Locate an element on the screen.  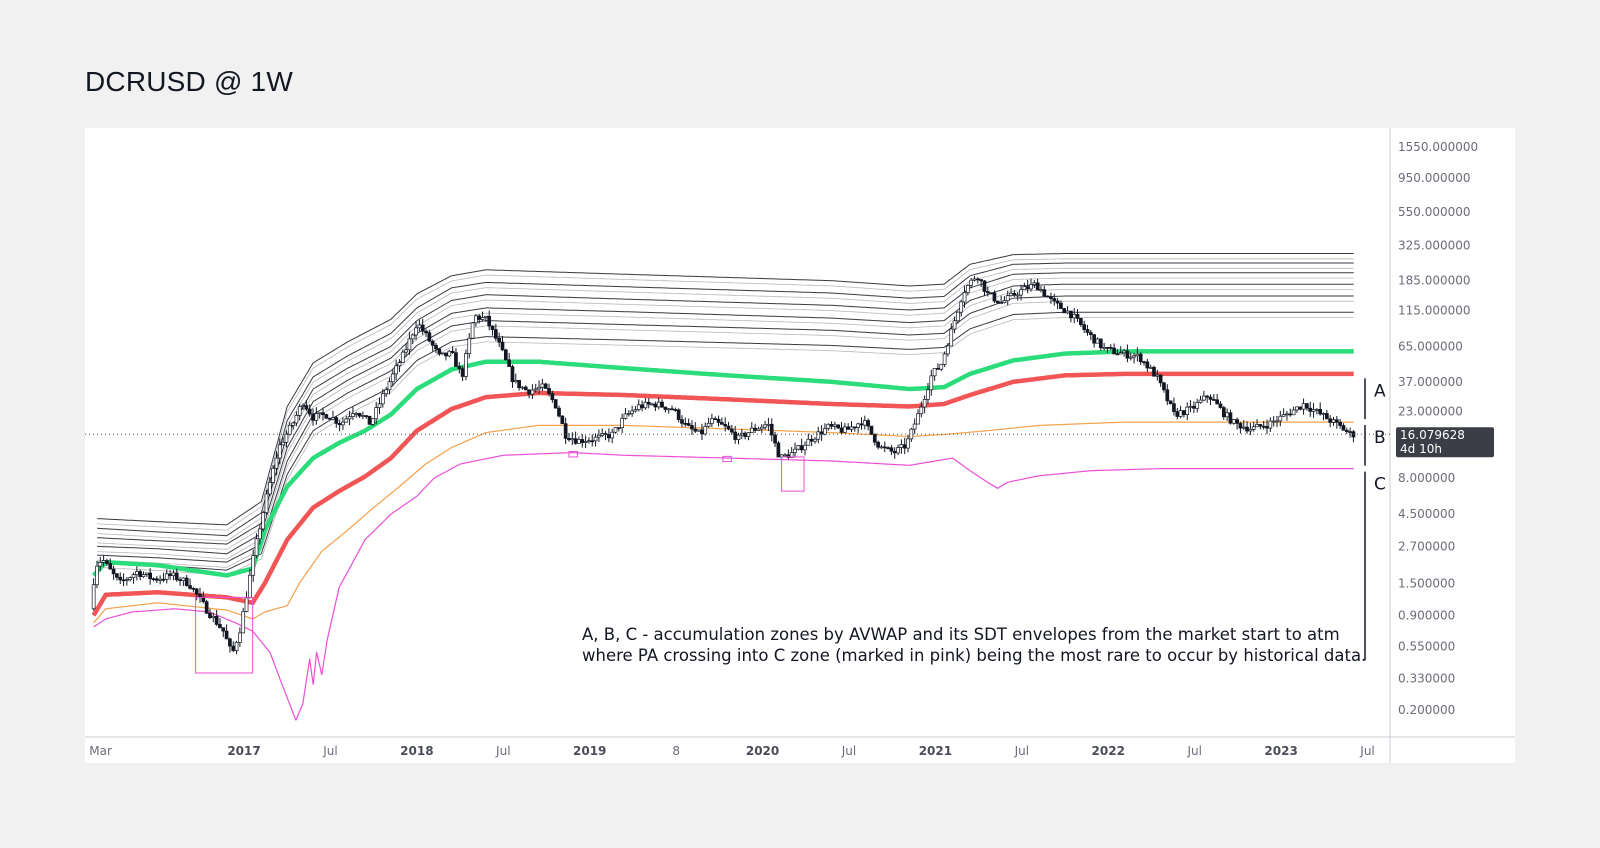
y-tick-label: 4.500000 is located at coordinates (1426, 514).